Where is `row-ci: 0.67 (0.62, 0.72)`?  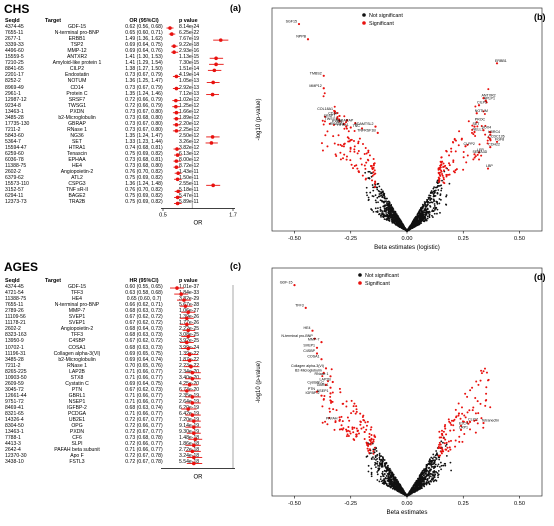
row-ci: 0.67 (0.62, 0.72) is located at coordinates (144, 341).